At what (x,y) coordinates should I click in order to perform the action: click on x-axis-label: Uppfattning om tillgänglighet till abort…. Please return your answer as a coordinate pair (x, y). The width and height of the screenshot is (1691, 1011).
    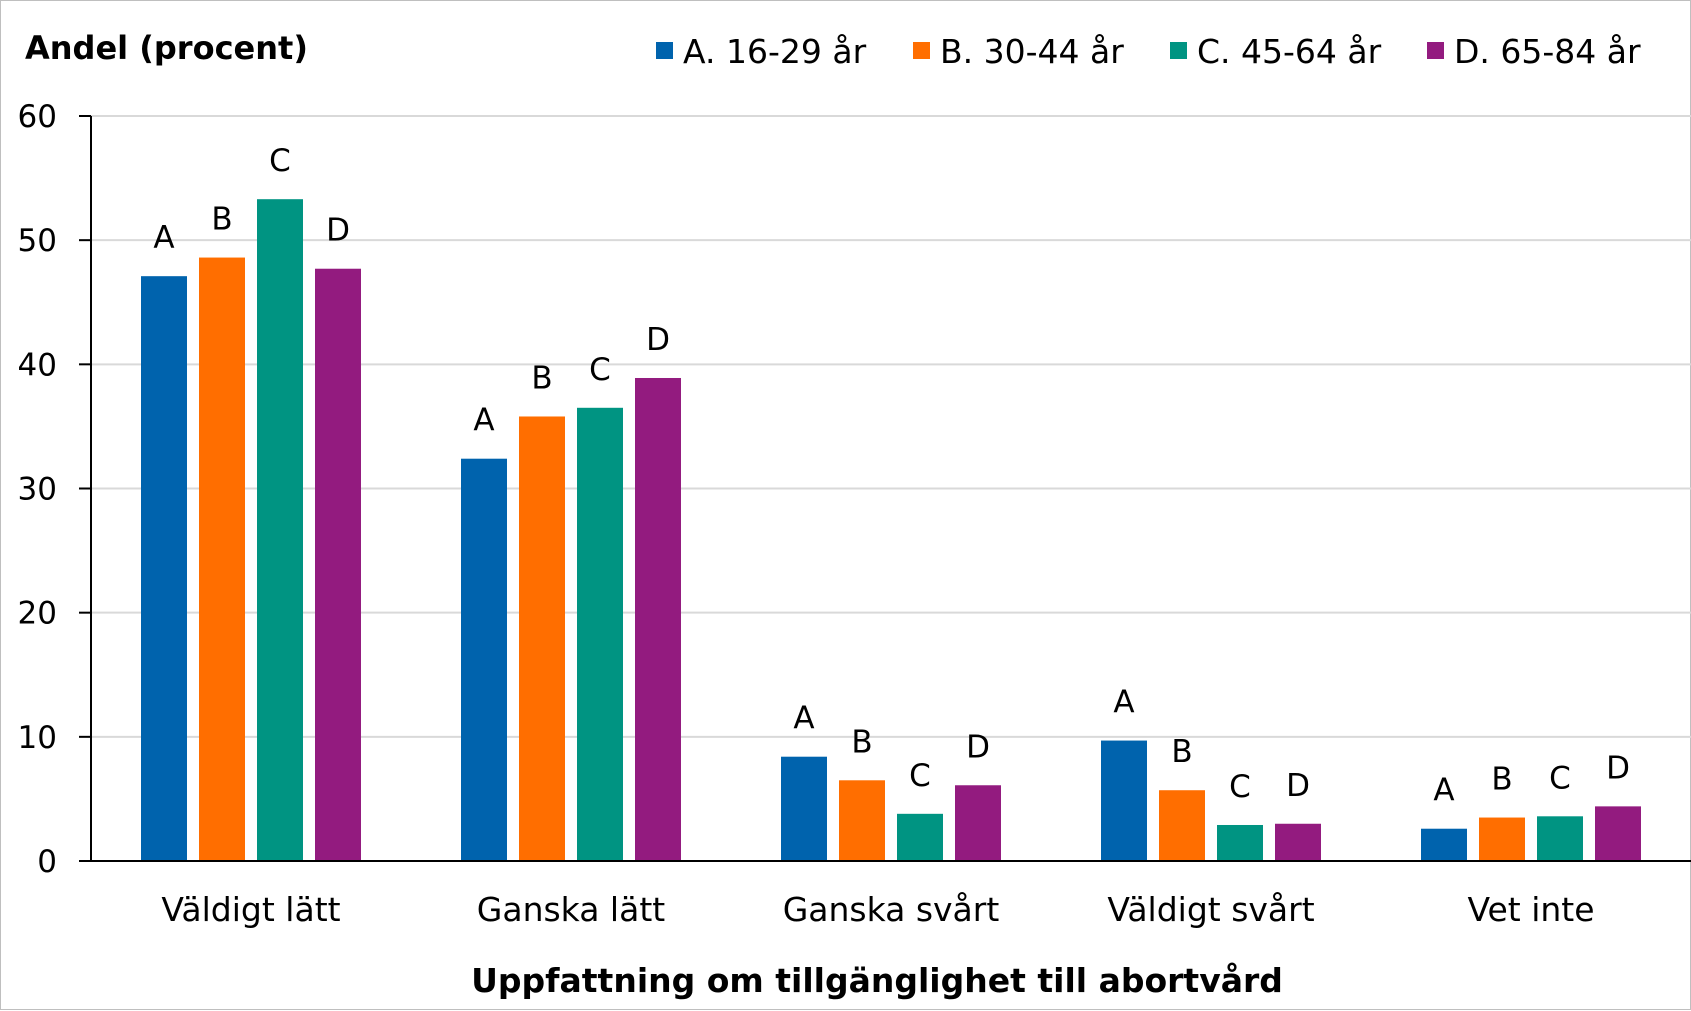
    Looking at the image, I should click on (877, 980).